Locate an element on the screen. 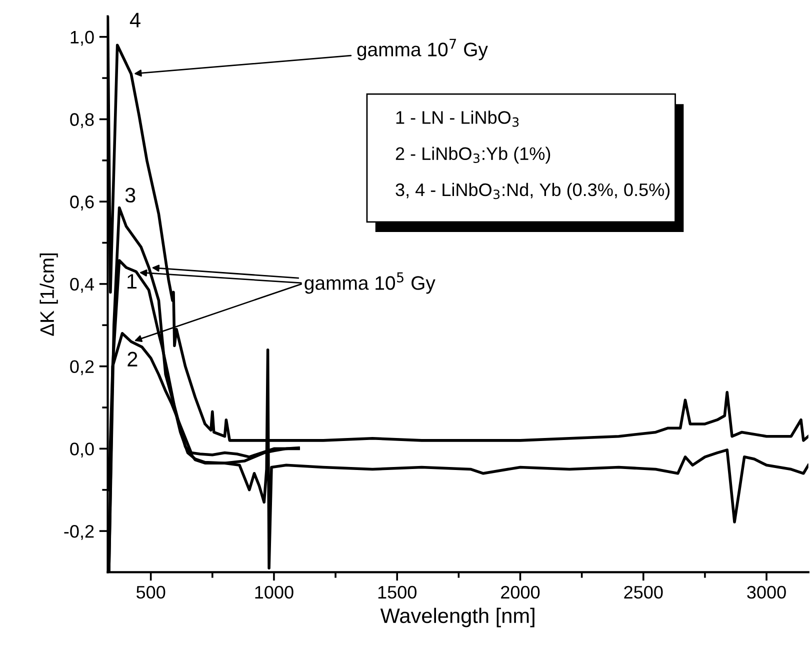 The image size is (810, 651). x-axis-title: Wavelength [nm] is located at coordinates (457, 618).